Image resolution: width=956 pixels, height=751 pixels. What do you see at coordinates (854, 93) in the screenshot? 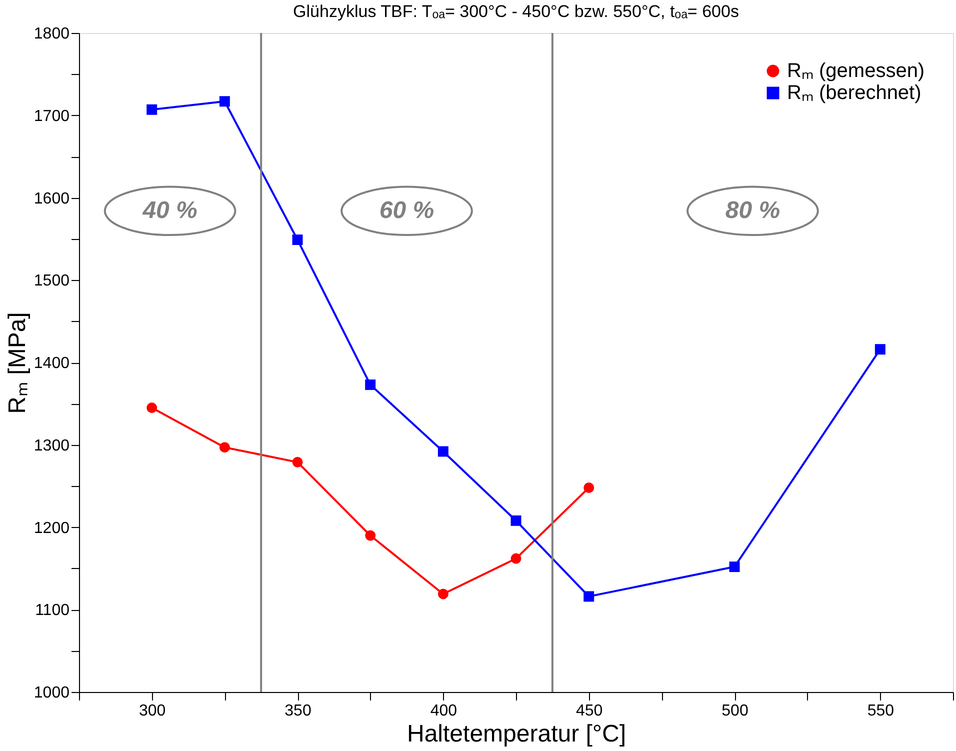
I see `legend-label: Rₘ (berechnet)` at bounding box center [854, 93].